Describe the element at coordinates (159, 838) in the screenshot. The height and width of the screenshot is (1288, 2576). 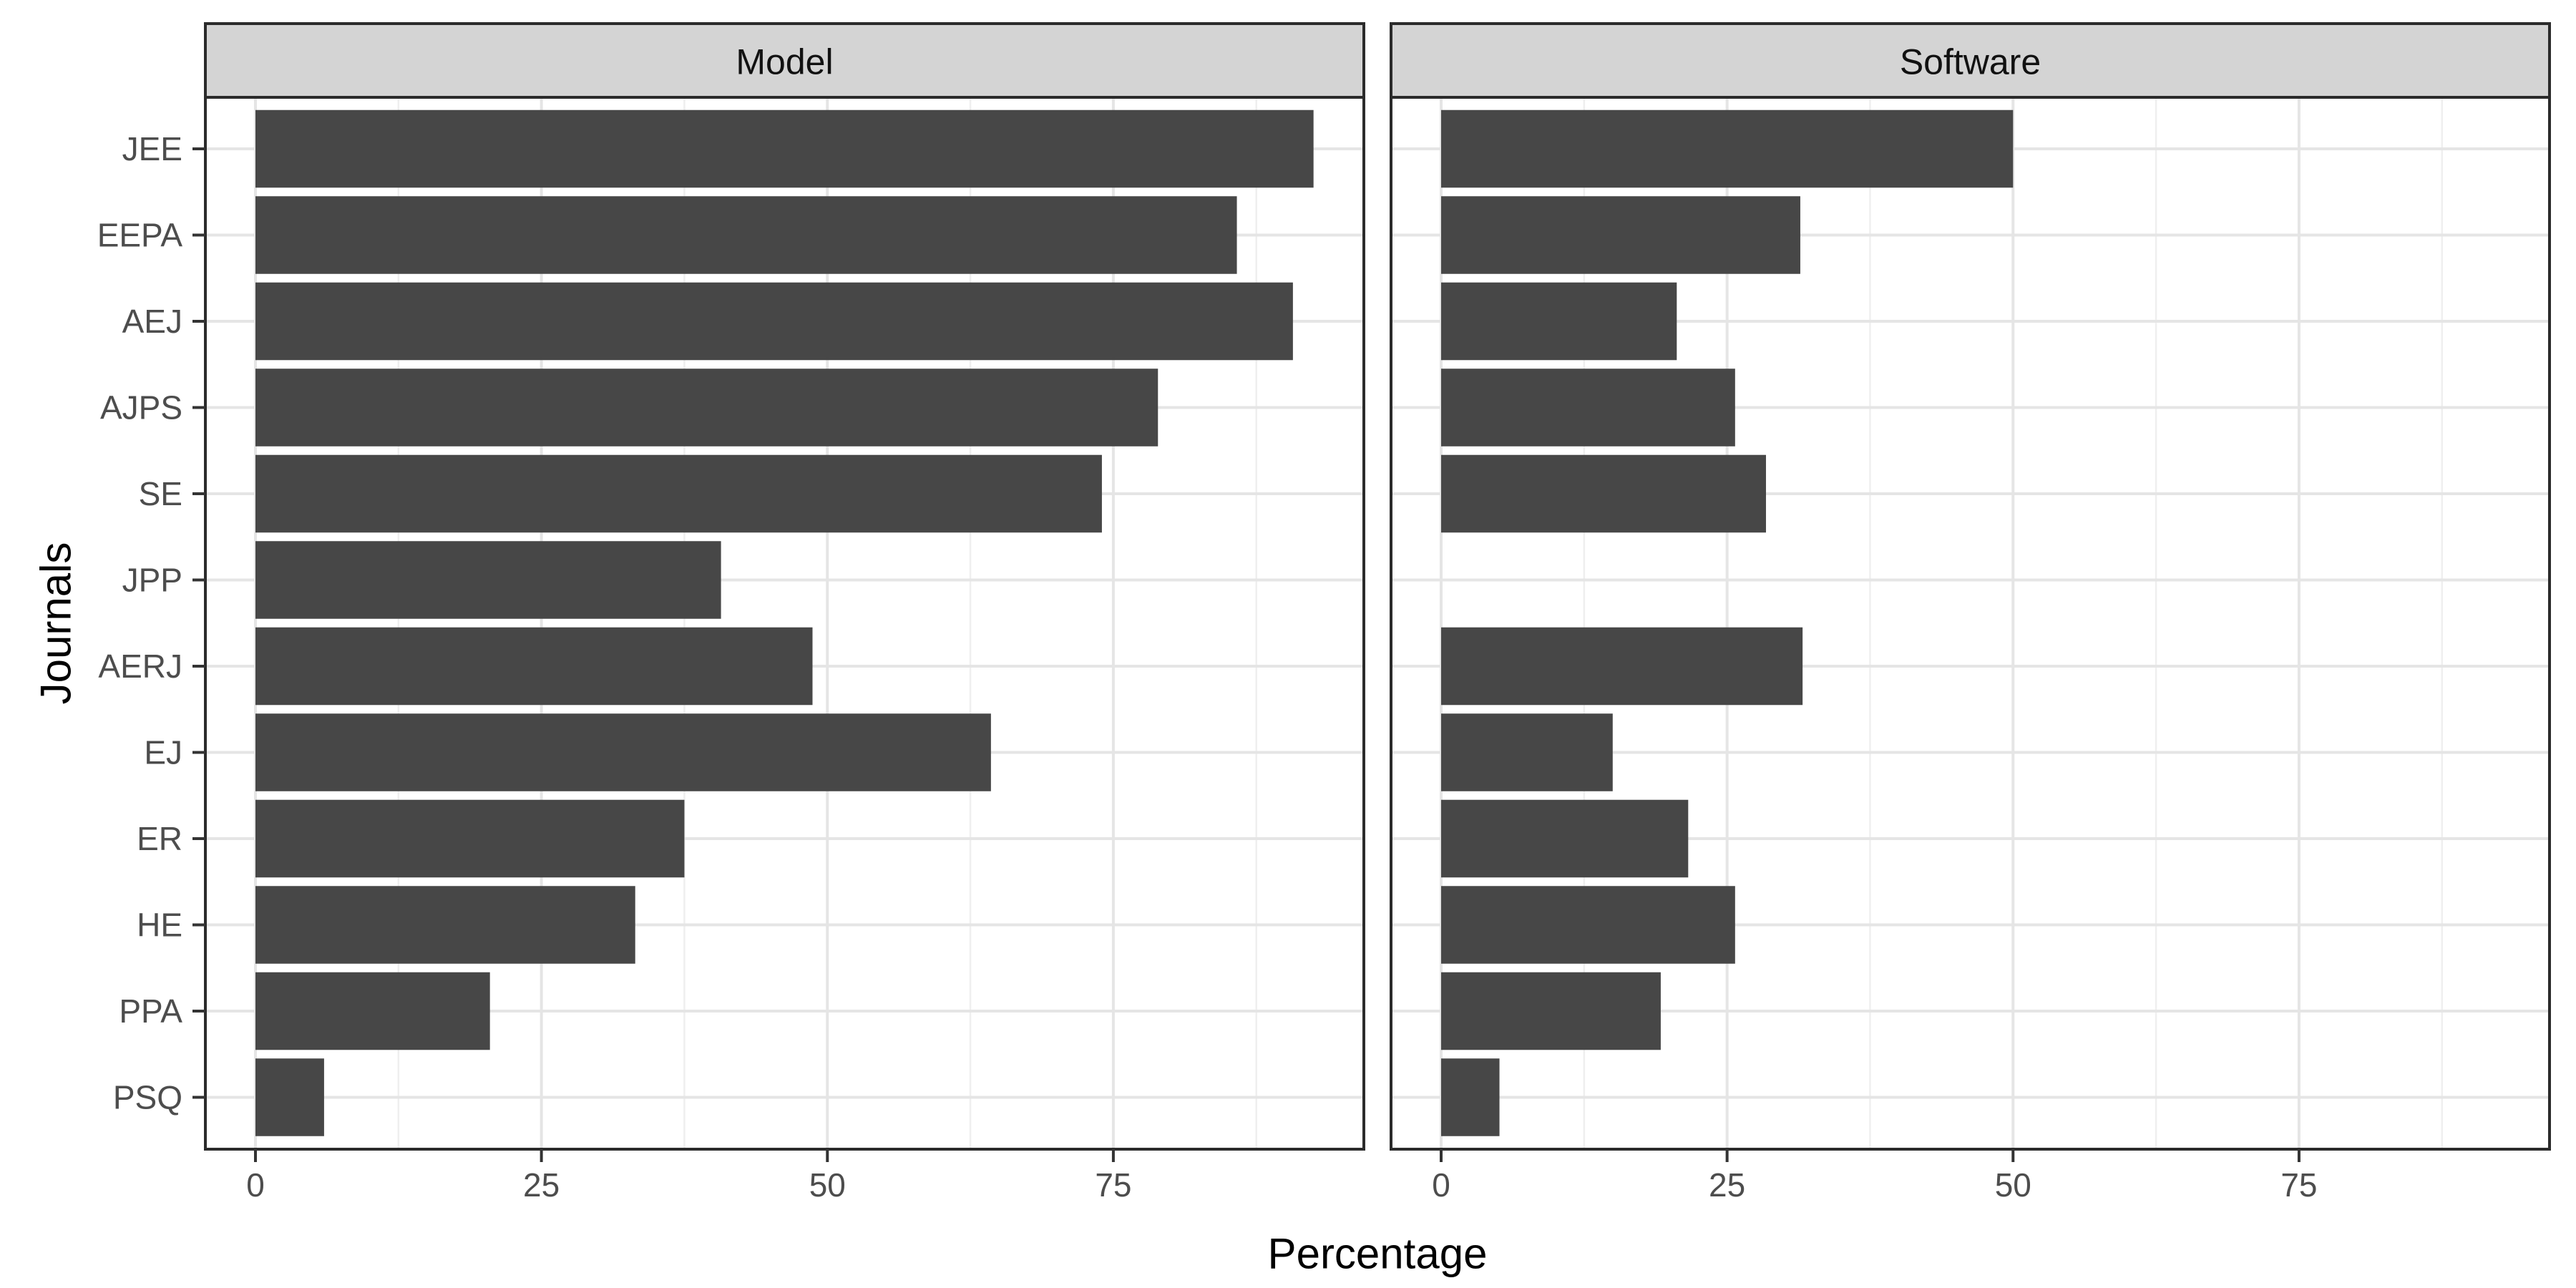
I see `y-tick-label: ER` at that location.